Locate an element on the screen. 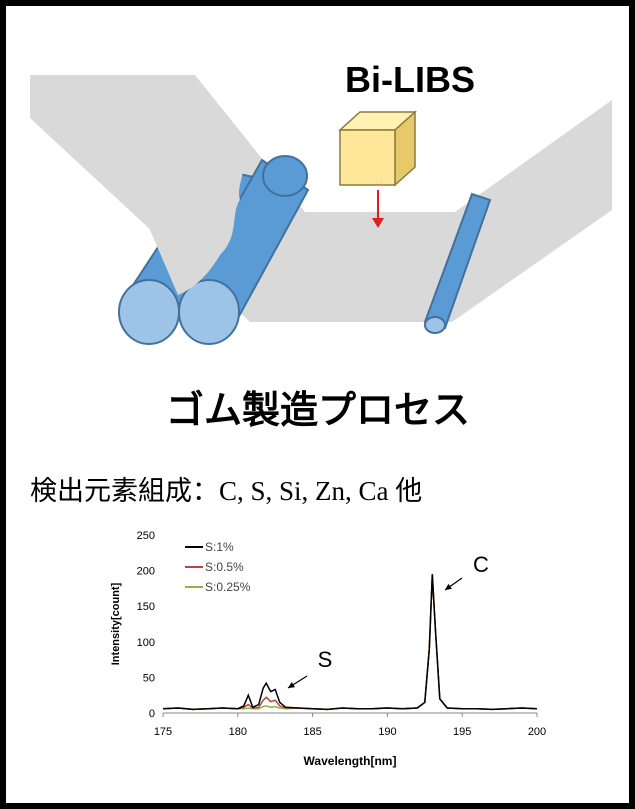 The width and height of the screenshot is (635, 809). annotation: S is located at coordinates (325, 659).